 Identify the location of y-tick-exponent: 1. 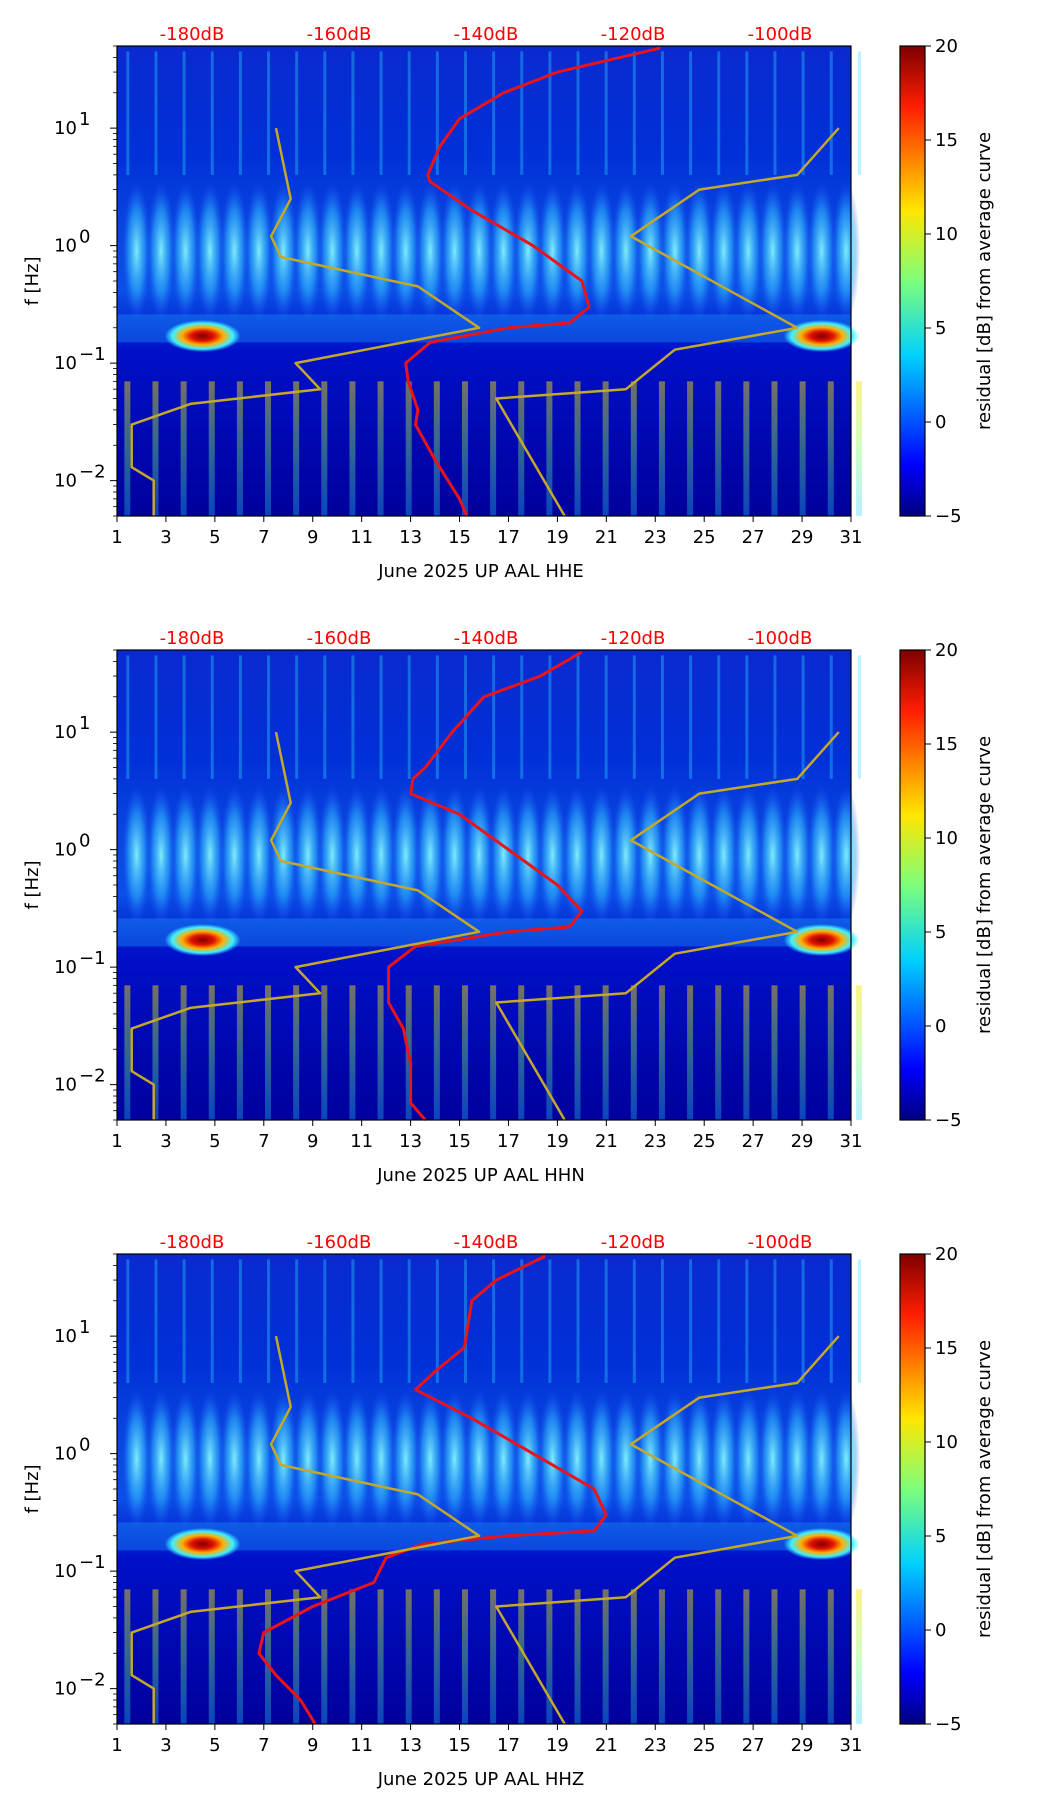
(84, 723).